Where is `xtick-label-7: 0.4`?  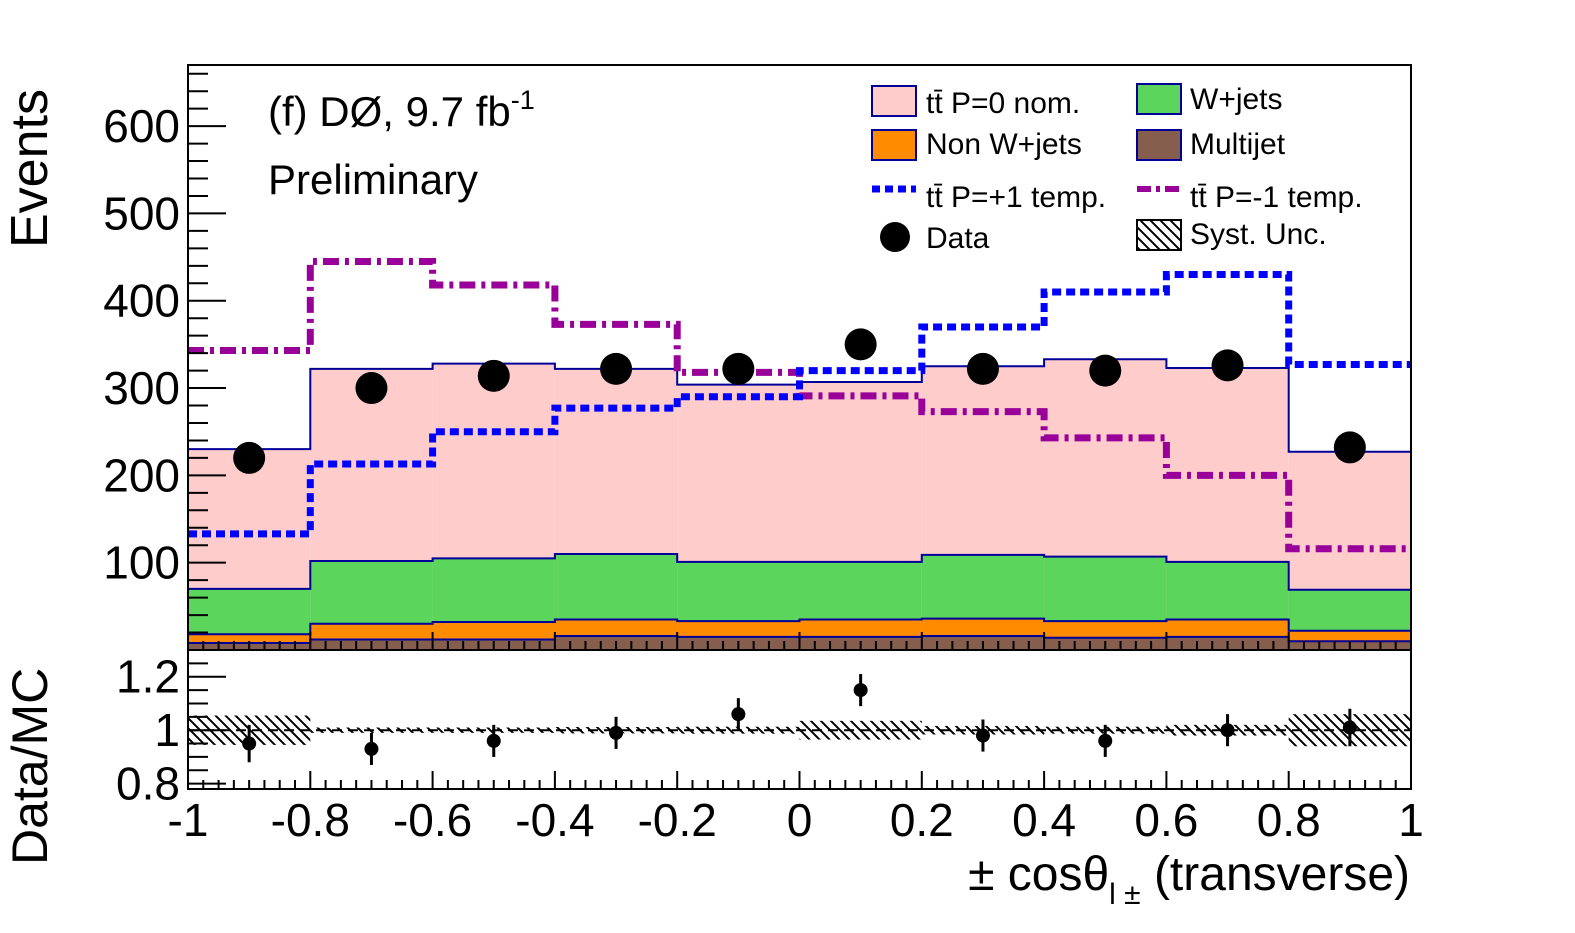 xtick-label-7: 0.4 is located at coordinates (1044, 820).